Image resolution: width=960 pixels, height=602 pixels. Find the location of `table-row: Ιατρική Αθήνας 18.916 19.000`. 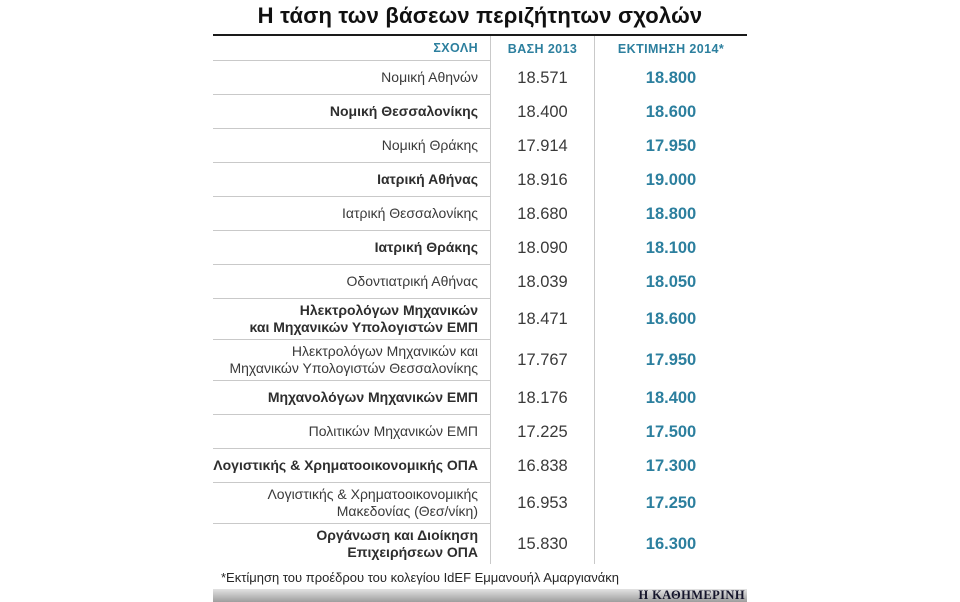

table-row: Ιατρική Αθήνας 18.916 19.000 is located at coordinates (480, 180).